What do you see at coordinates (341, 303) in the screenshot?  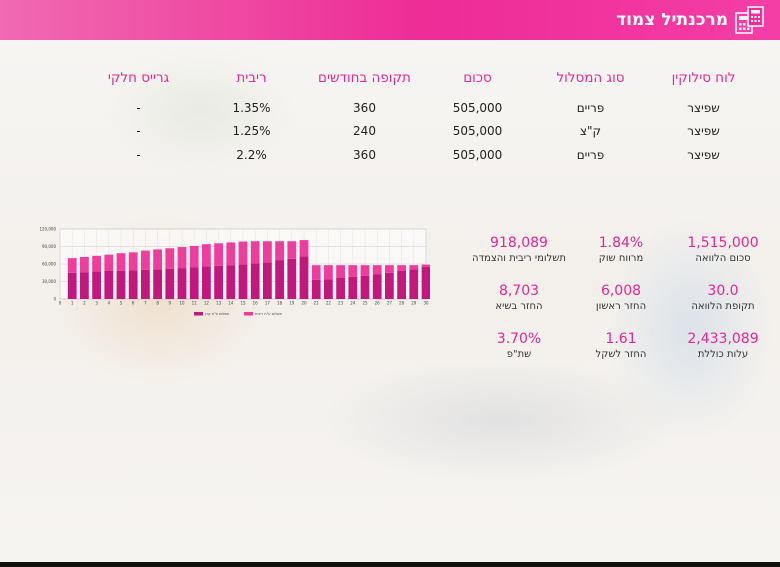 I see `x-tick-label: 23` at bounding box center [341, 303].